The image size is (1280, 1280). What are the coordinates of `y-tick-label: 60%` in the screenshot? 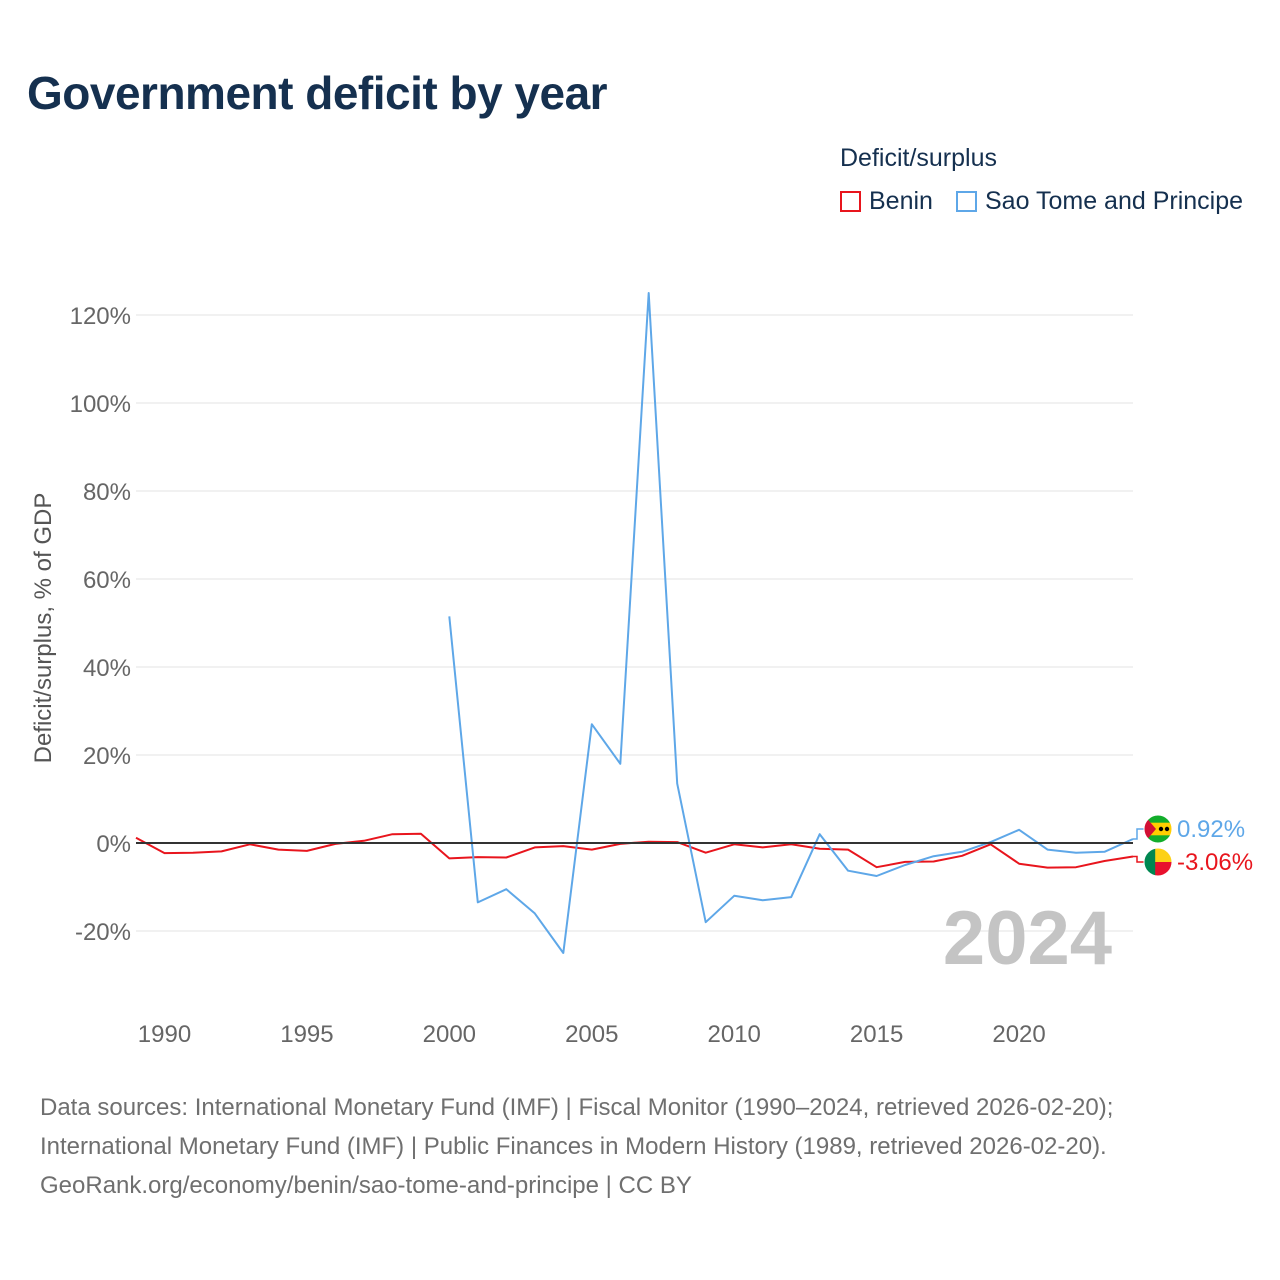 It's located at (107, 580).